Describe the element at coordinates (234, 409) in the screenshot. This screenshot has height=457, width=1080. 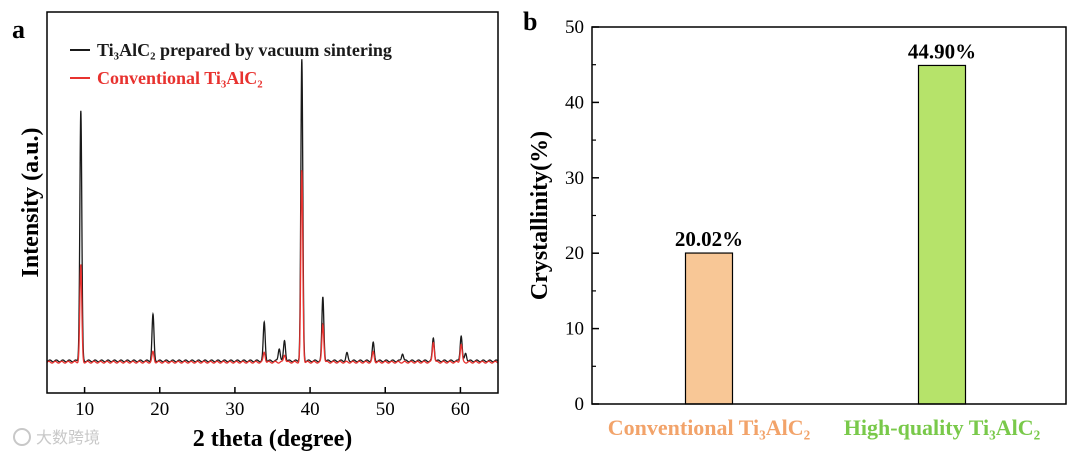
I see `xrd-x-tick-label: 30` at that location.